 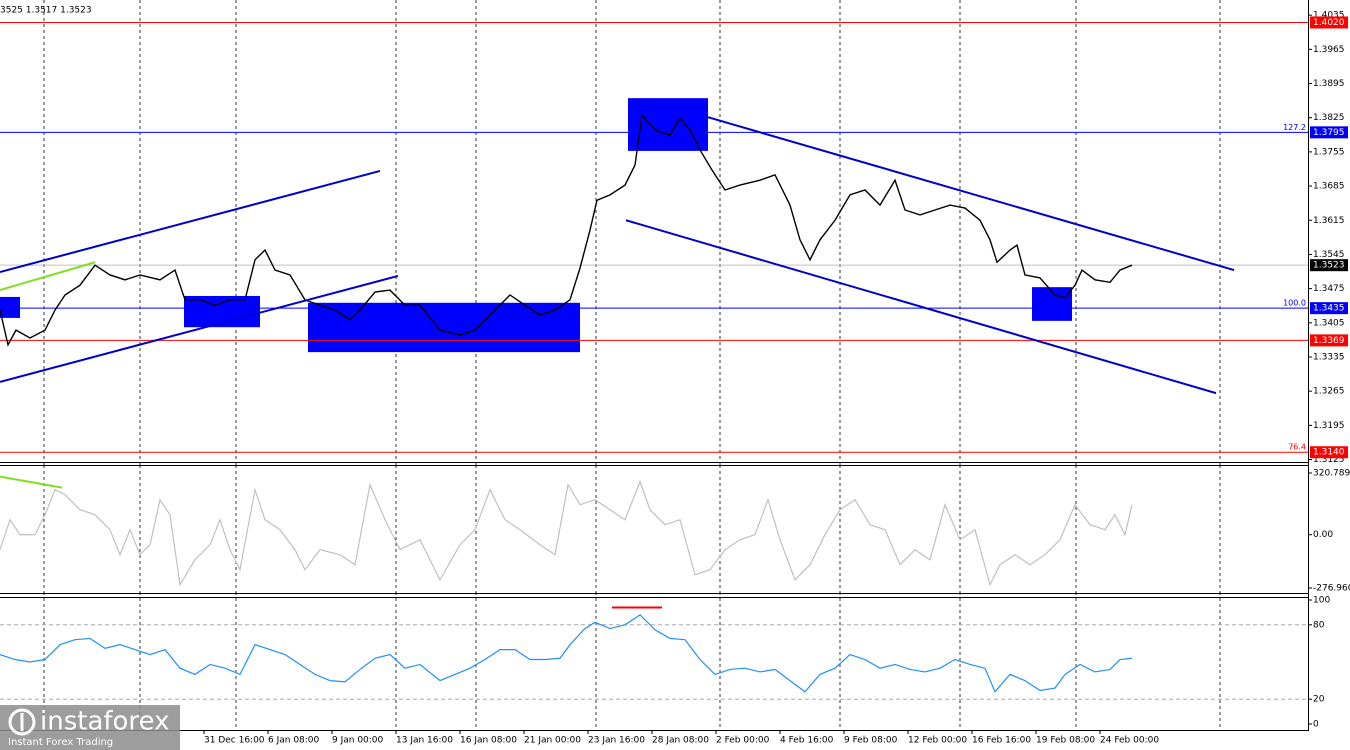 I want to click on level-label: 1.3795, so click(x=1329, y=133).